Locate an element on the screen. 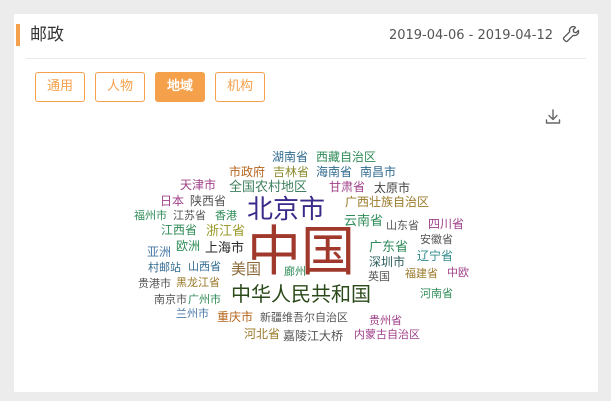 Image resolution: width=611 pixels, height=401 pixels. date-range: 2019-04-06 - 2019-04-12 is located at coordinates (470, 35).